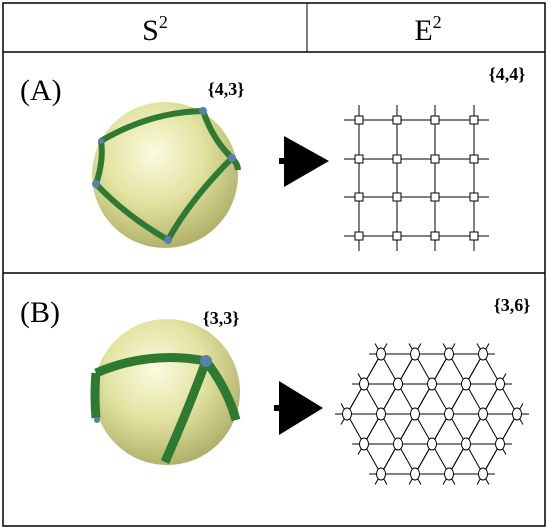  Describe the element at coordinates (40, 312) in the screenshot. I see `row-label: (B)` at that location.